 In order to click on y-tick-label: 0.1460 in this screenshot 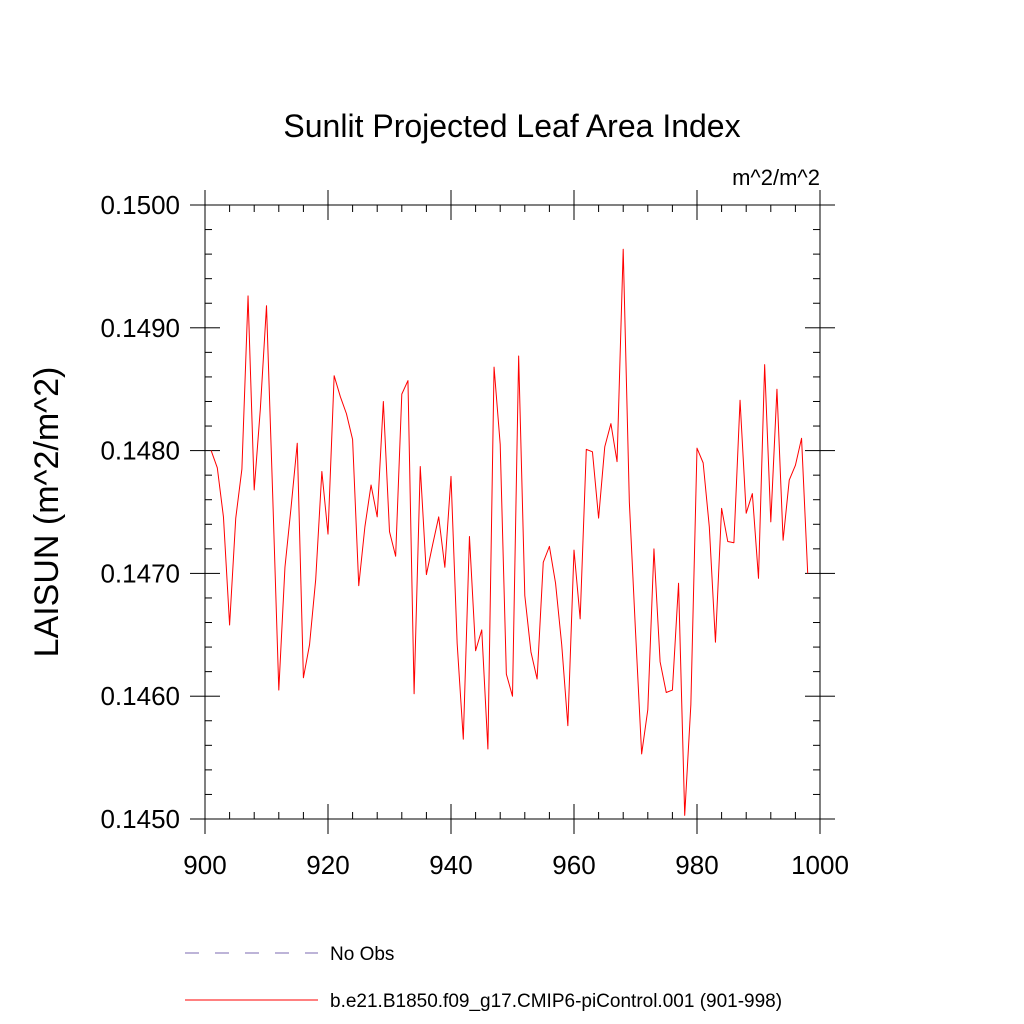, I will do `click(140, 696)`.